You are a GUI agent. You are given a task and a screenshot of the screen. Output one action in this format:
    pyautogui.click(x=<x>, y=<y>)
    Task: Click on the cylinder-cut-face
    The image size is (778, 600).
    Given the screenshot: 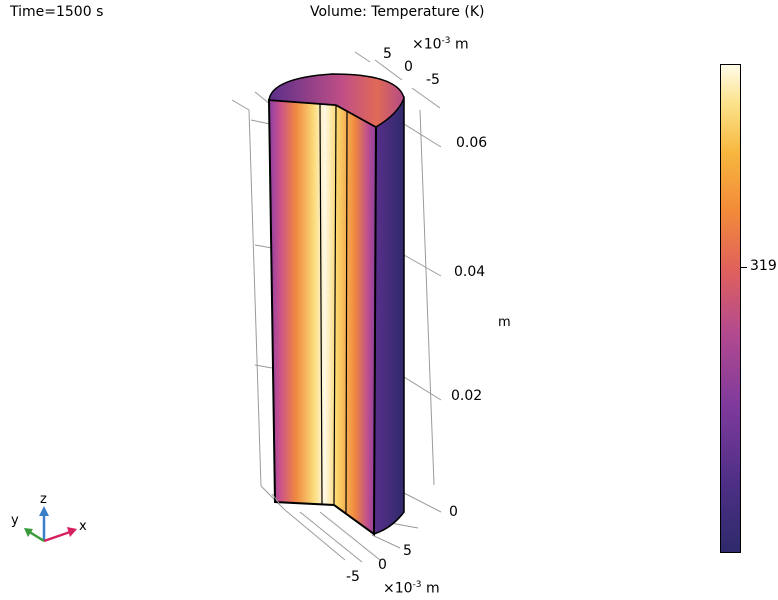 What is the action you would take?
    pyautogui.click(x=322, y=317)
    